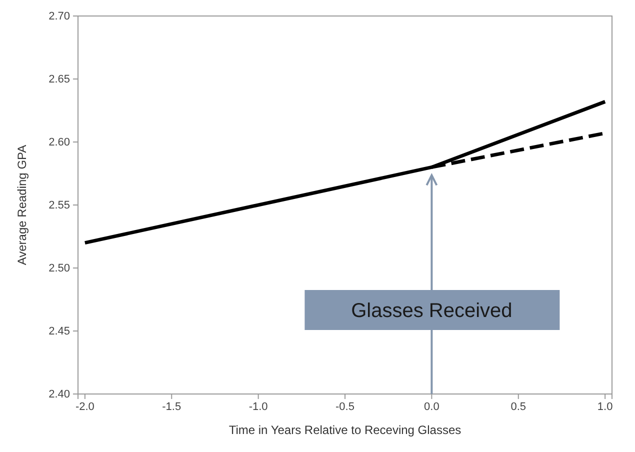 The image size is (635, 452). I want to click on y-tick-label: 2.45, so click(59, 332).